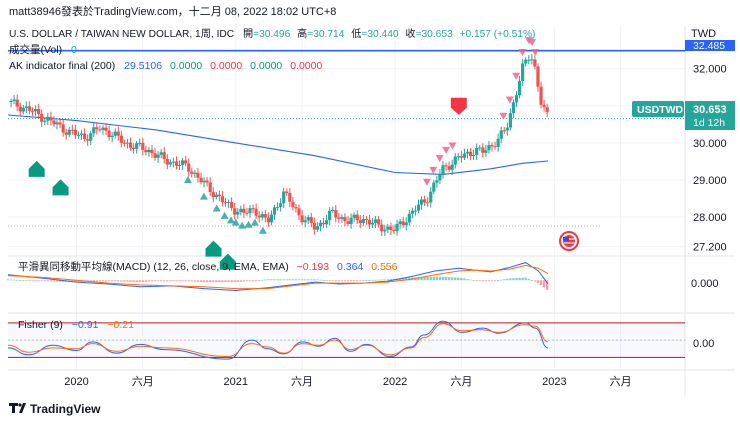 Image resolution: width=740 pixels, height=424 pixels. Describe the element at coordinates (710, 45) in the screenshot. I see `level-price-tag` at that location.